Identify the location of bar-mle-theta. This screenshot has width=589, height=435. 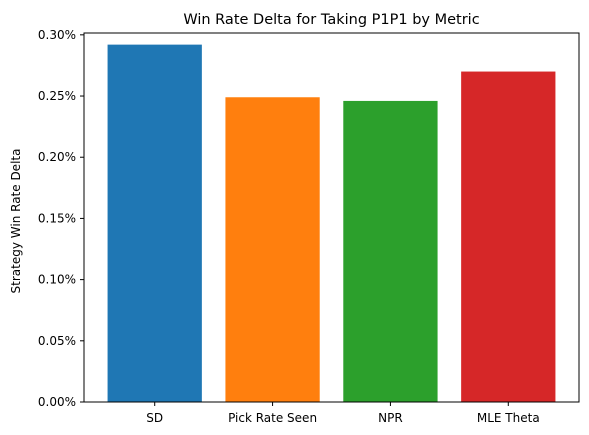
(508, 236).